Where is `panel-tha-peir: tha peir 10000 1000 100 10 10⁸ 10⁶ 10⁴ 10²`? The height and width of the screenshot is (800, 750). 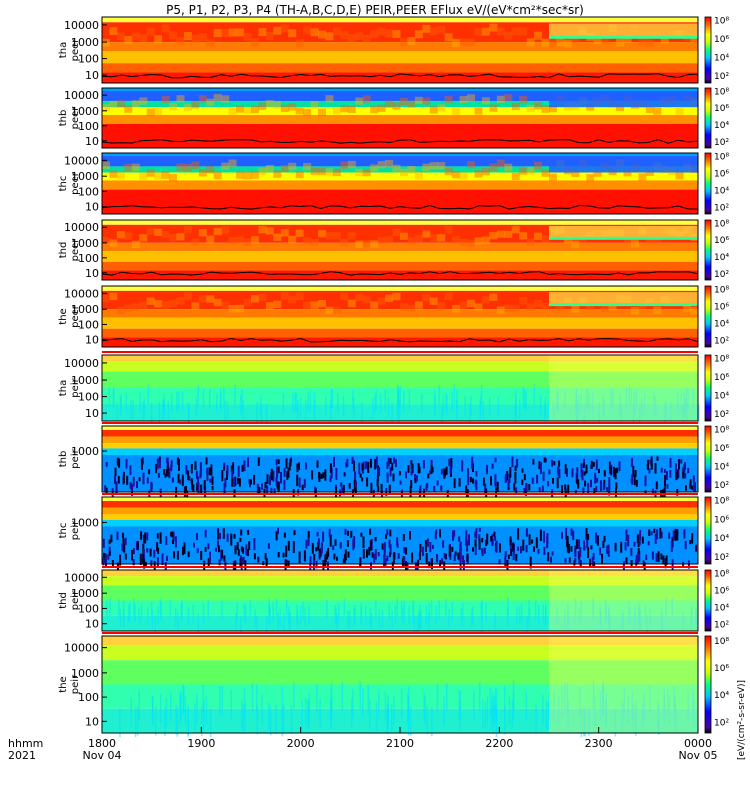 panel-tha-peir: tha peir 10000 1000 100 10 10⁸ 10⁶ 10⁴ 10² is located at coordinates (393, 388).